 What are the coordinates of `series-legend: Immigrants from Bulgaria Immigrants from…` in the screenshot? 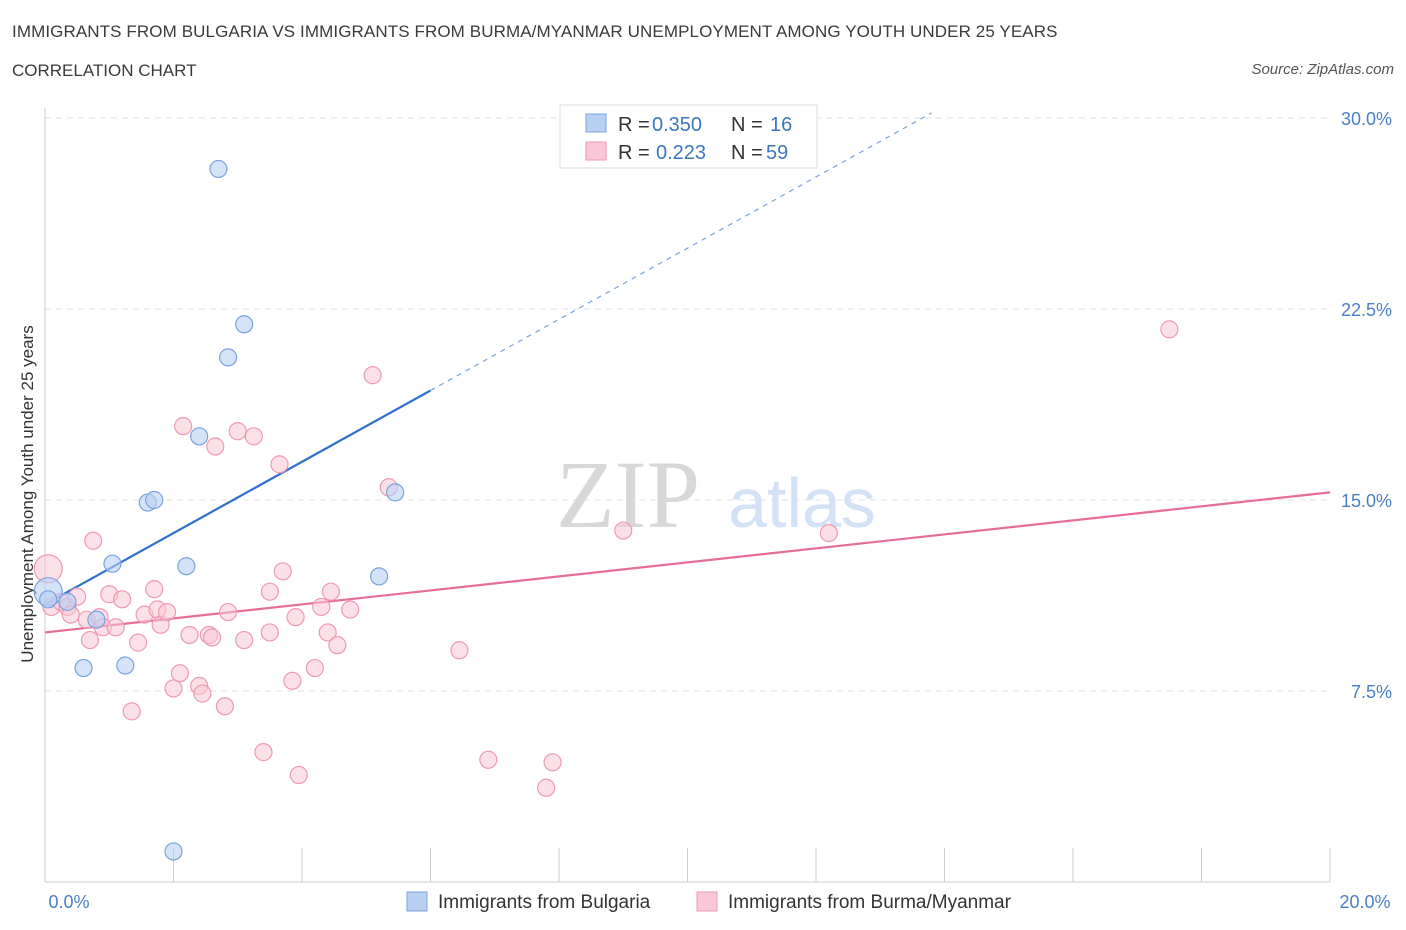 It's located at (709, 902).